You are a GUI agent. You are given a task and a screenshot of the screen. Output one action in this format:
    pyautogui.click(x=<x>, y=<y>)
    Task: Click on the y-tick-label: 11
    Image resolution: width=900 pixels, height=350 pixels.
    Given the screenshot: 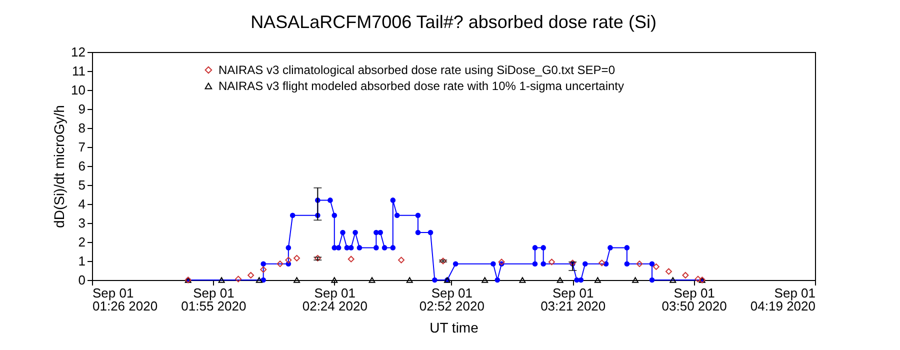 What is the action you would take?
    pyautogui.click(x=79, y=71)
    